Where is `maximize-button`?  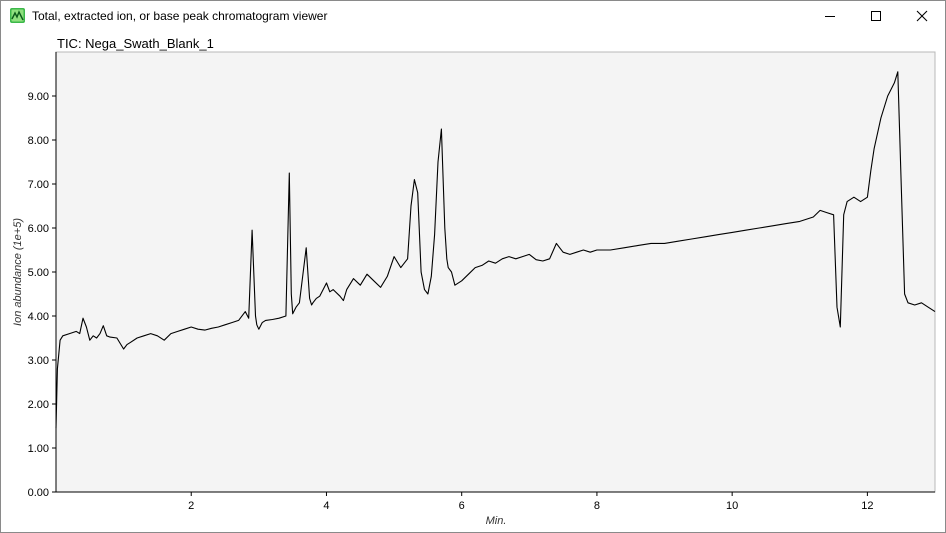 maximize-button is located at coordinates (876, 16).